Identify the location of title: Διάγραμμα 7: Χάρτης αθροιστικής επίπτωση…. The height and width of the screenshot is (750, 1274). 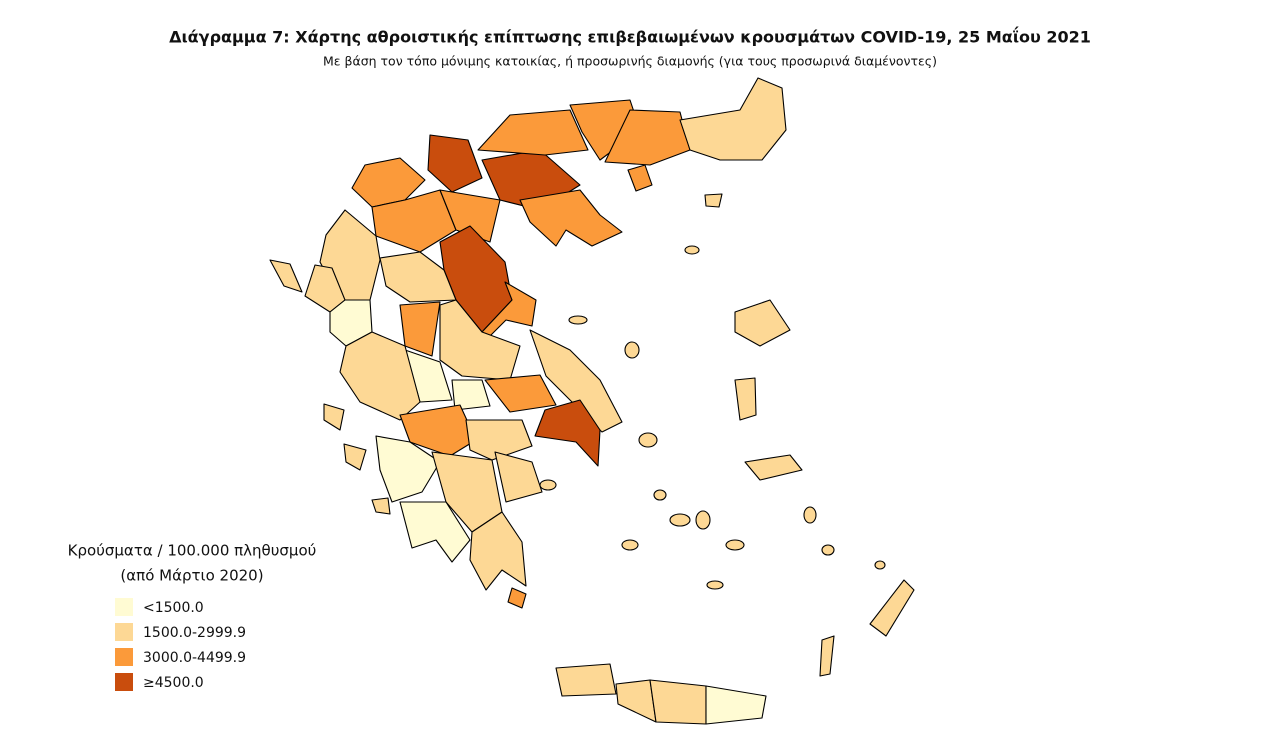
(630, 37).